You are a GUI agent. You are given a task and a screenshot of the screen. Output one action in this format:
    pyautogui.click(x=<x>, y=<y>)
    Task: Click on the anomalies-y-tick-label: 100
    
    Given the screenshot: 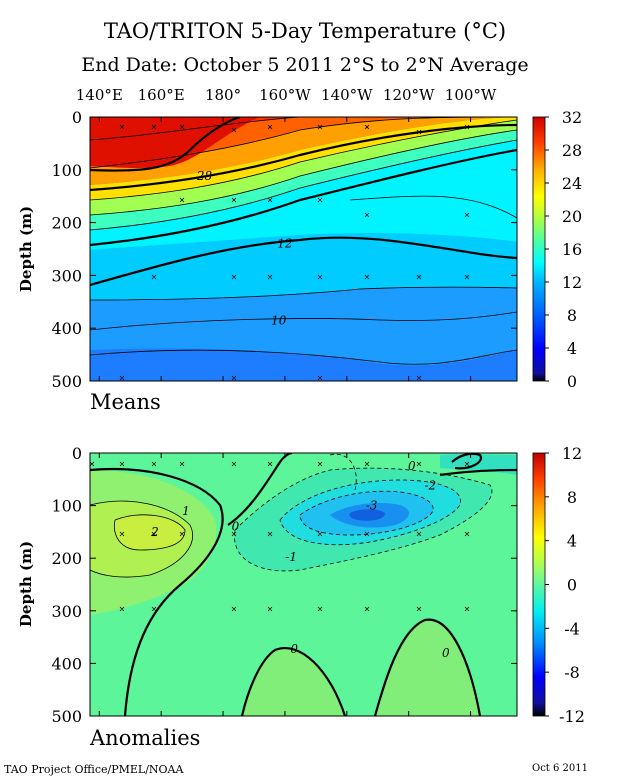 What is the action you would take?
    pyautogui.click(x=66, y=506)
    